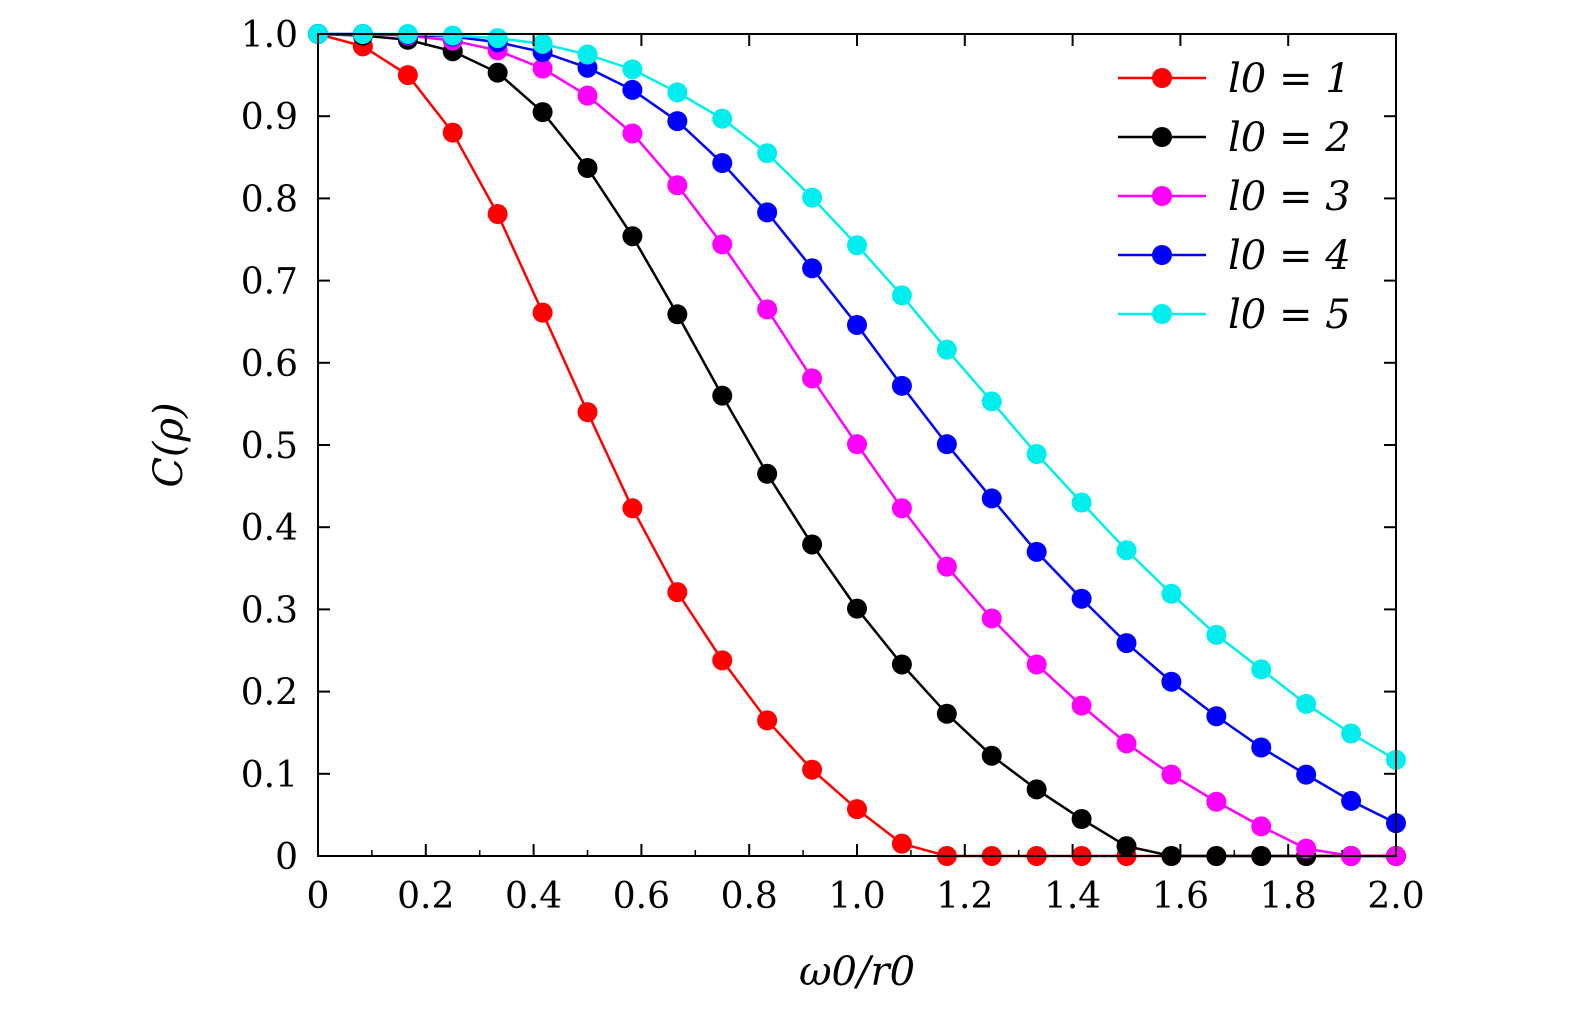 Image resolution: width=1575 pixels, height=1014 pixels. I want to click on legend-item: l0 = 3, so click(1234, 197).